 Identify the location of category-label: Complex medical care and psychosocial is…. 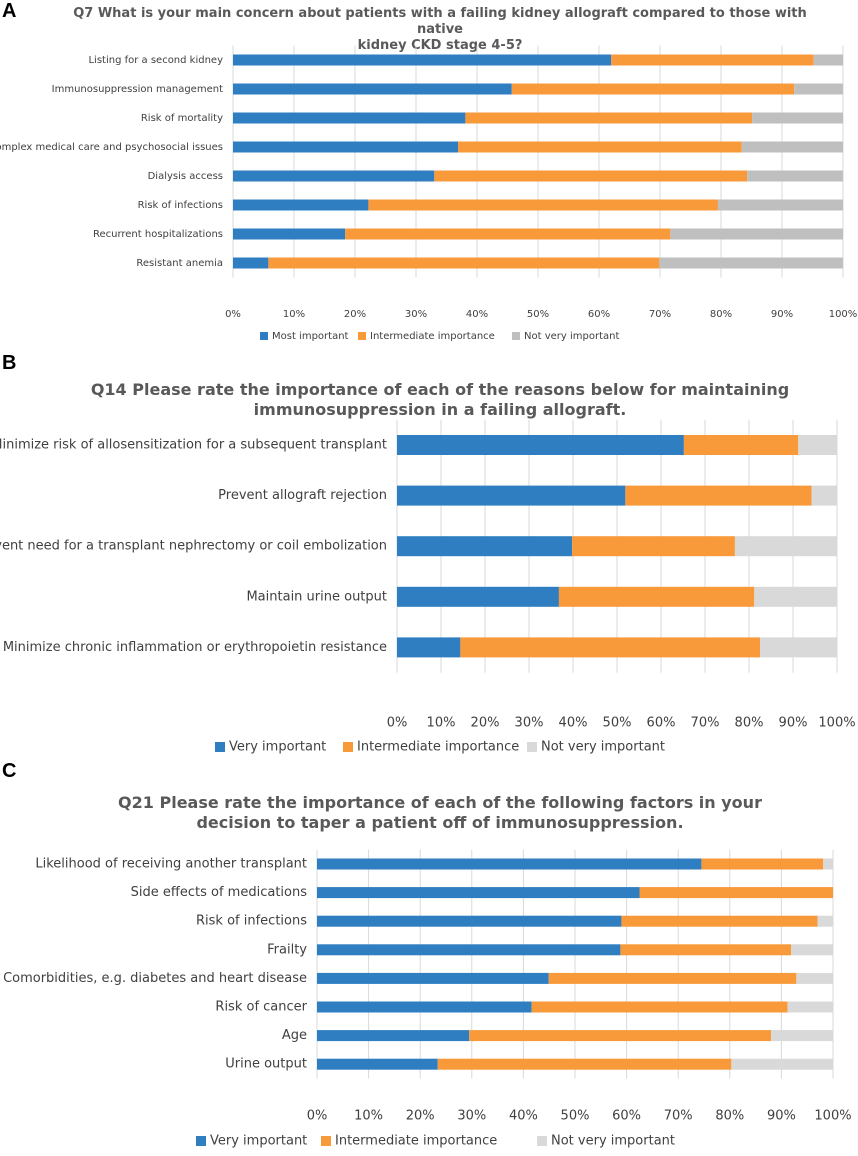
(111, 147).